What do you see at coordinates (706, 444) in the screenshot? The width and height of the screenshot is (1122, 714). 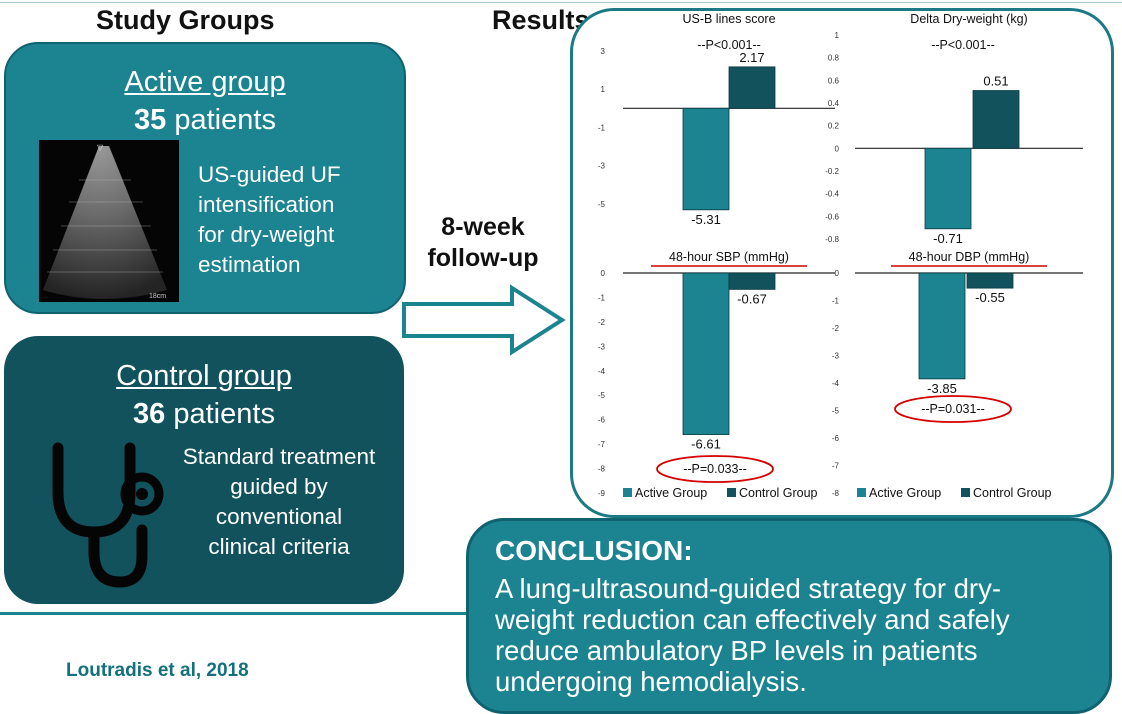 I see `data-label: -6.61` at bounding box center [706, 444].